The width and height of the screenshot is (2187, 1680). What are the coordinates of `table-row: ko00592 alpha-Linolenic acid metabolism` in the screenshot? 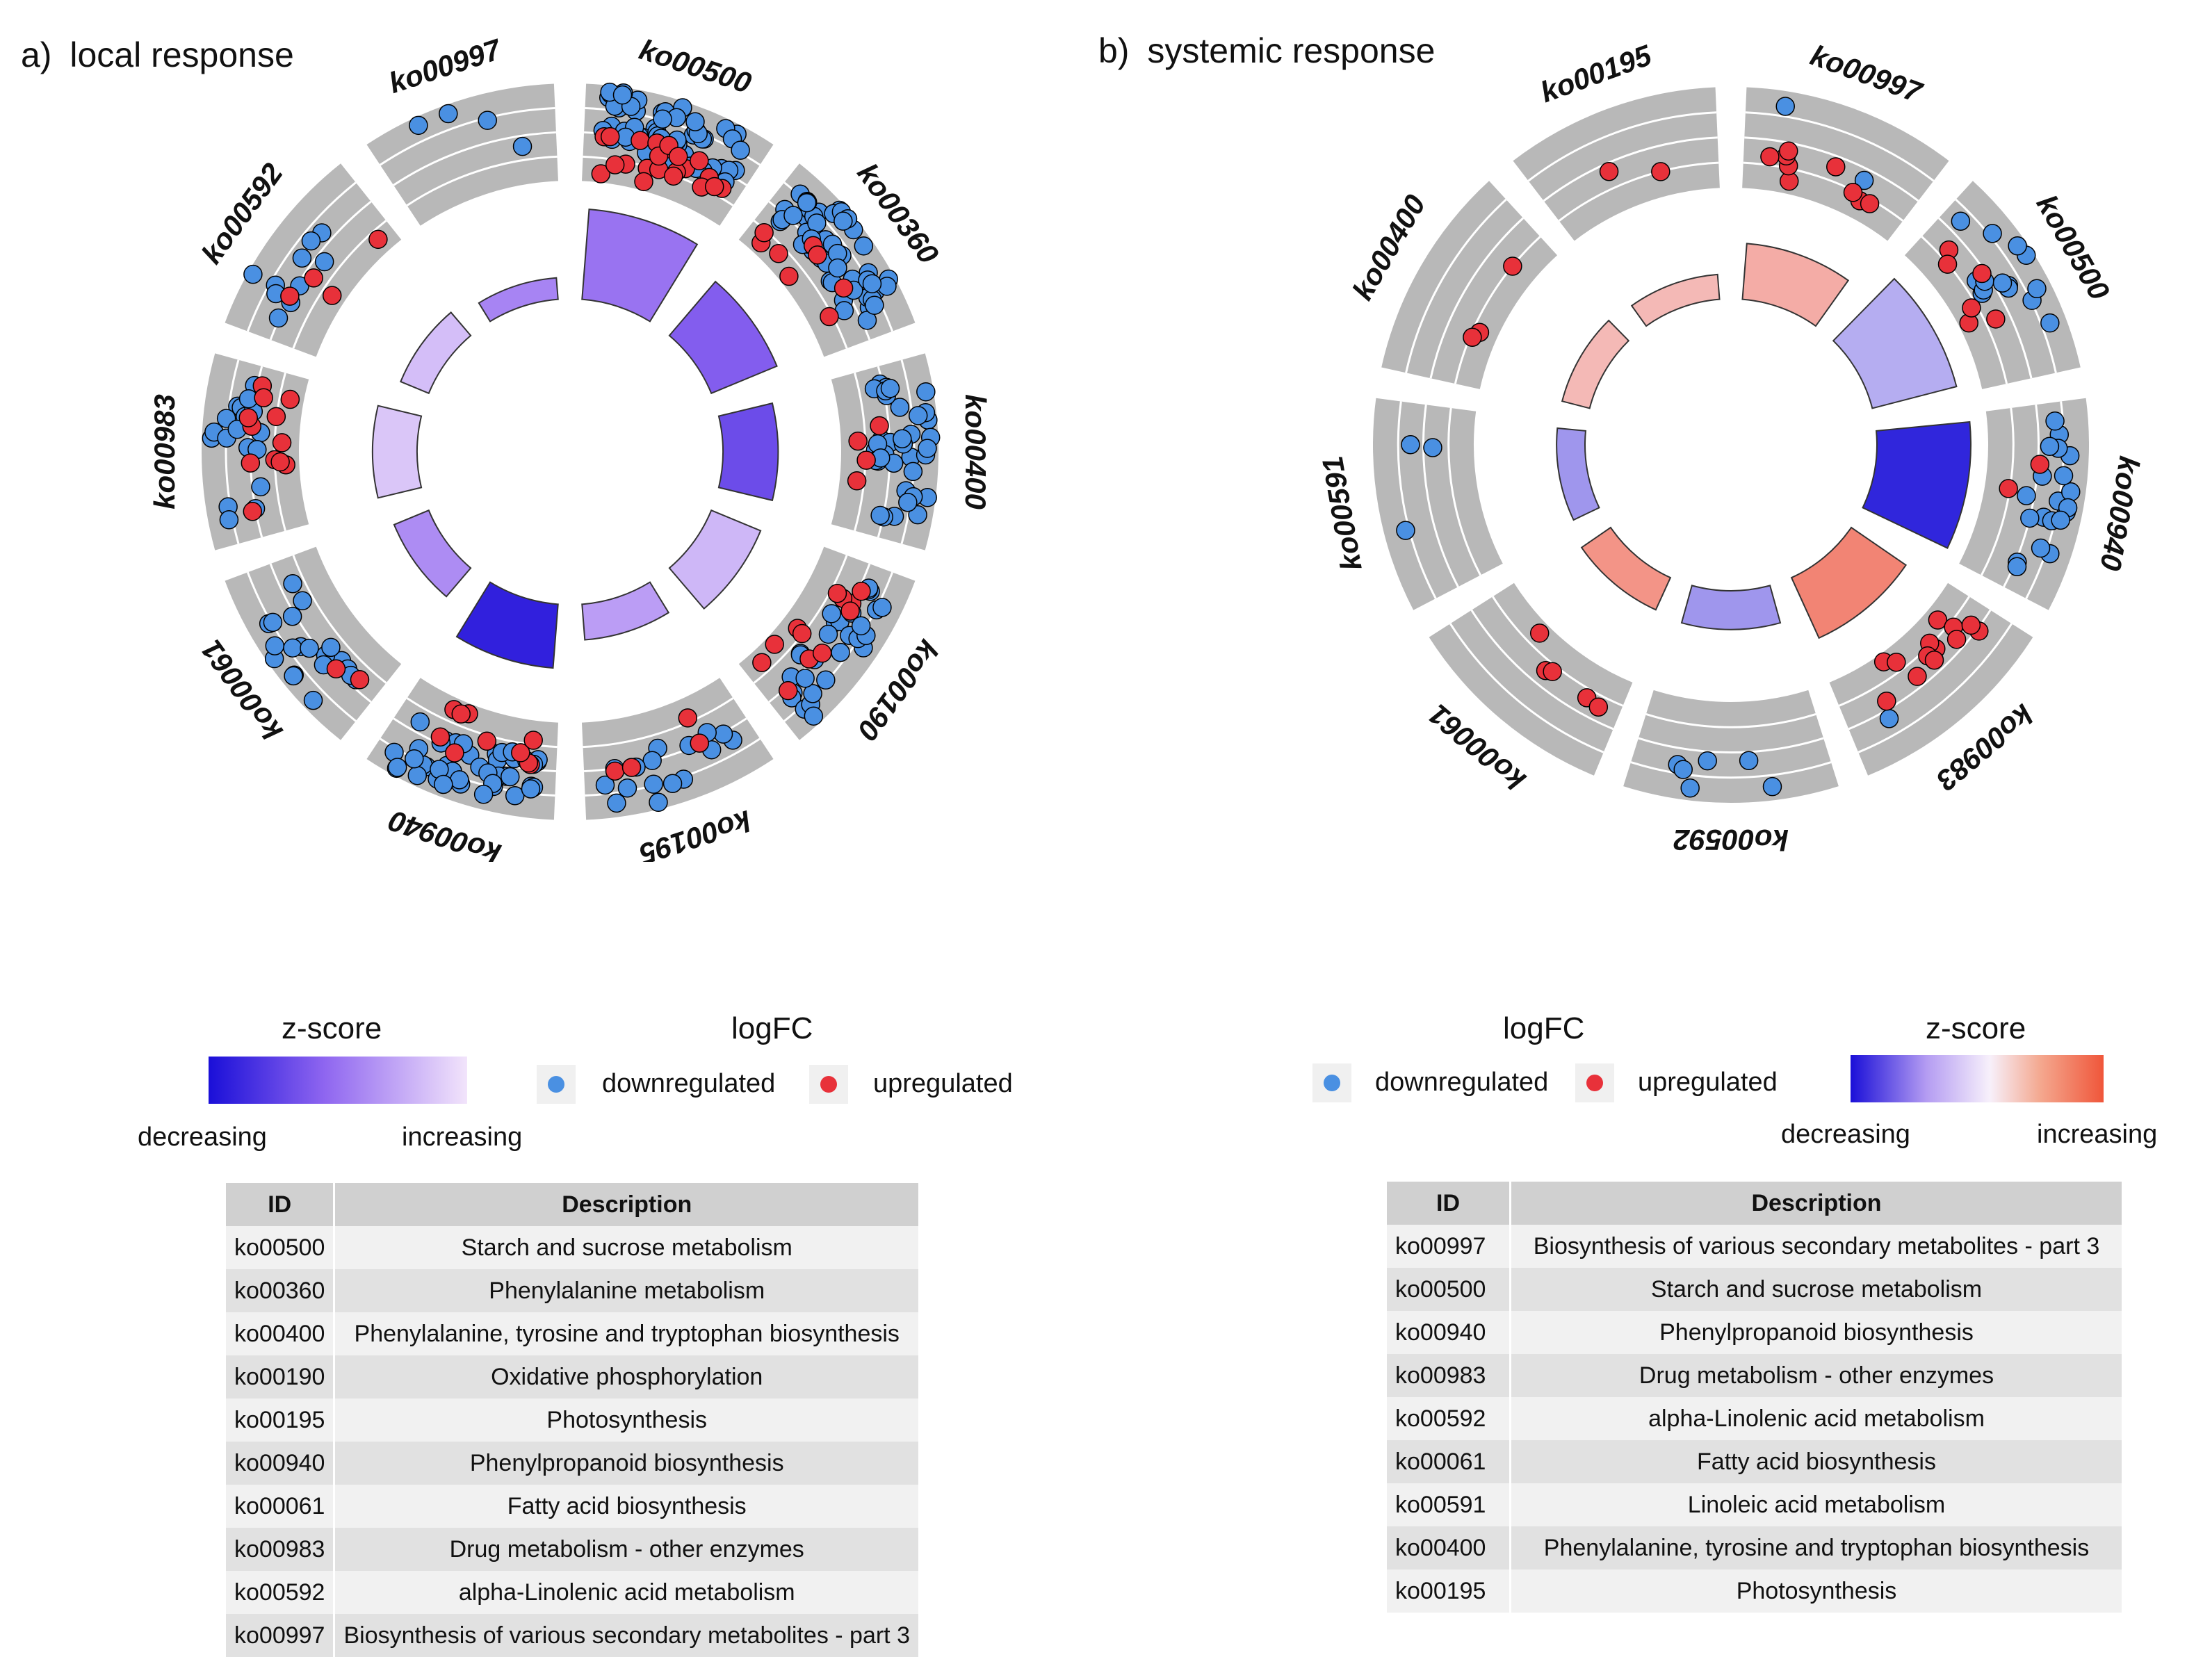 It's located at (573, 1593).